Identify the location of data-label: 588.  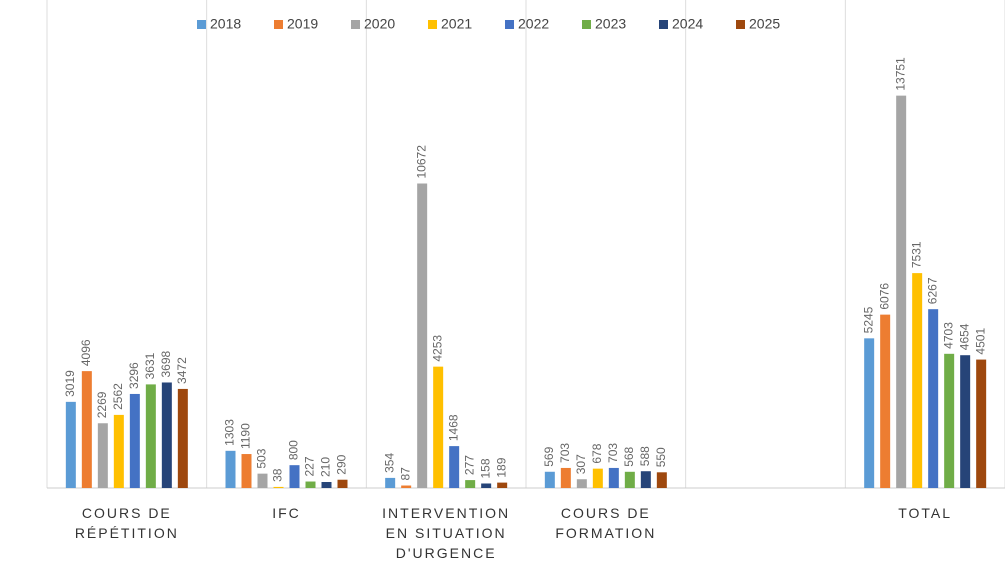
(645, 456).